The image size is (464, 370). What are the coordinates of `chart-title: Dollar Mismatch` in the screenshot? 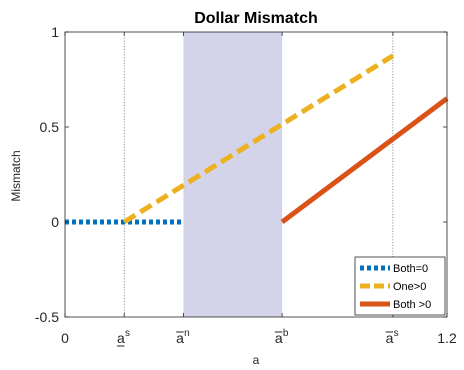 It's located at (256, 18).